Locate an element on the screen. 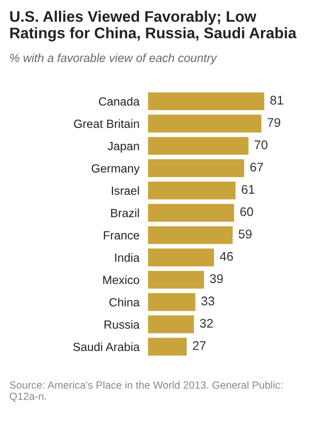 This screenshot has width=309, height=427. chart-subtitle: % with a favorable view of each country is located at coordinates (114, 58).